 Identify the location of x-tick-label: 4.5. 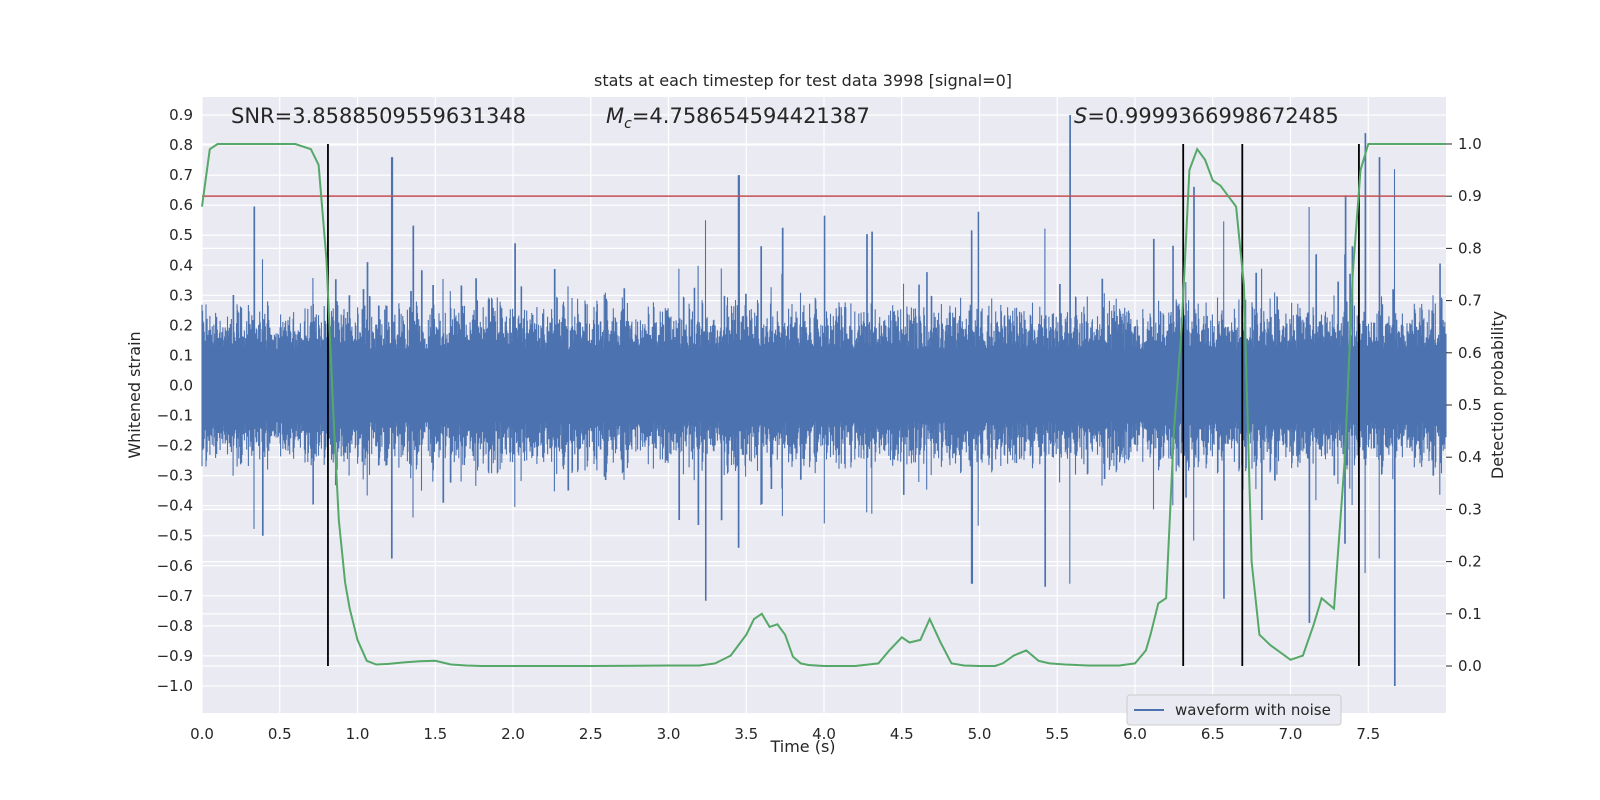
(902, 734).